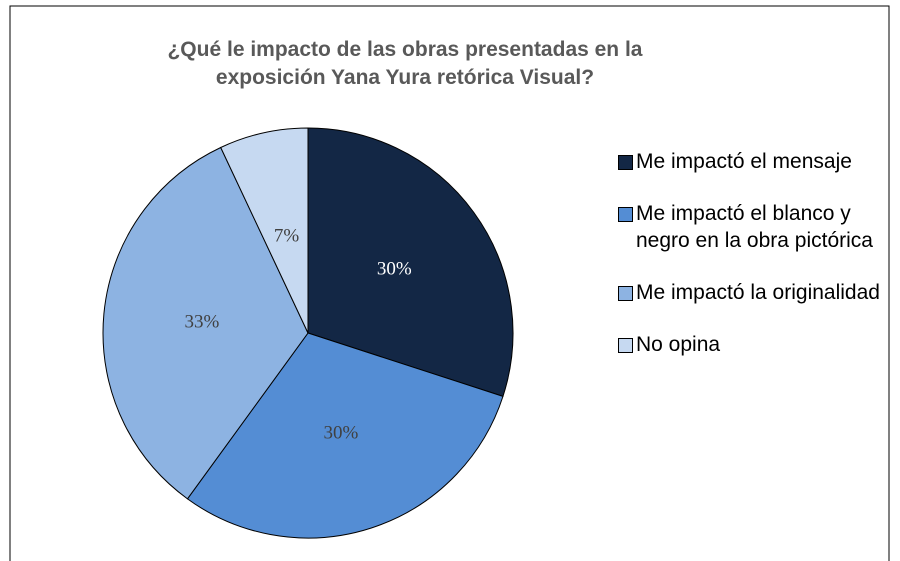  I want to click on legend-label: No opina, so click(678, 344).